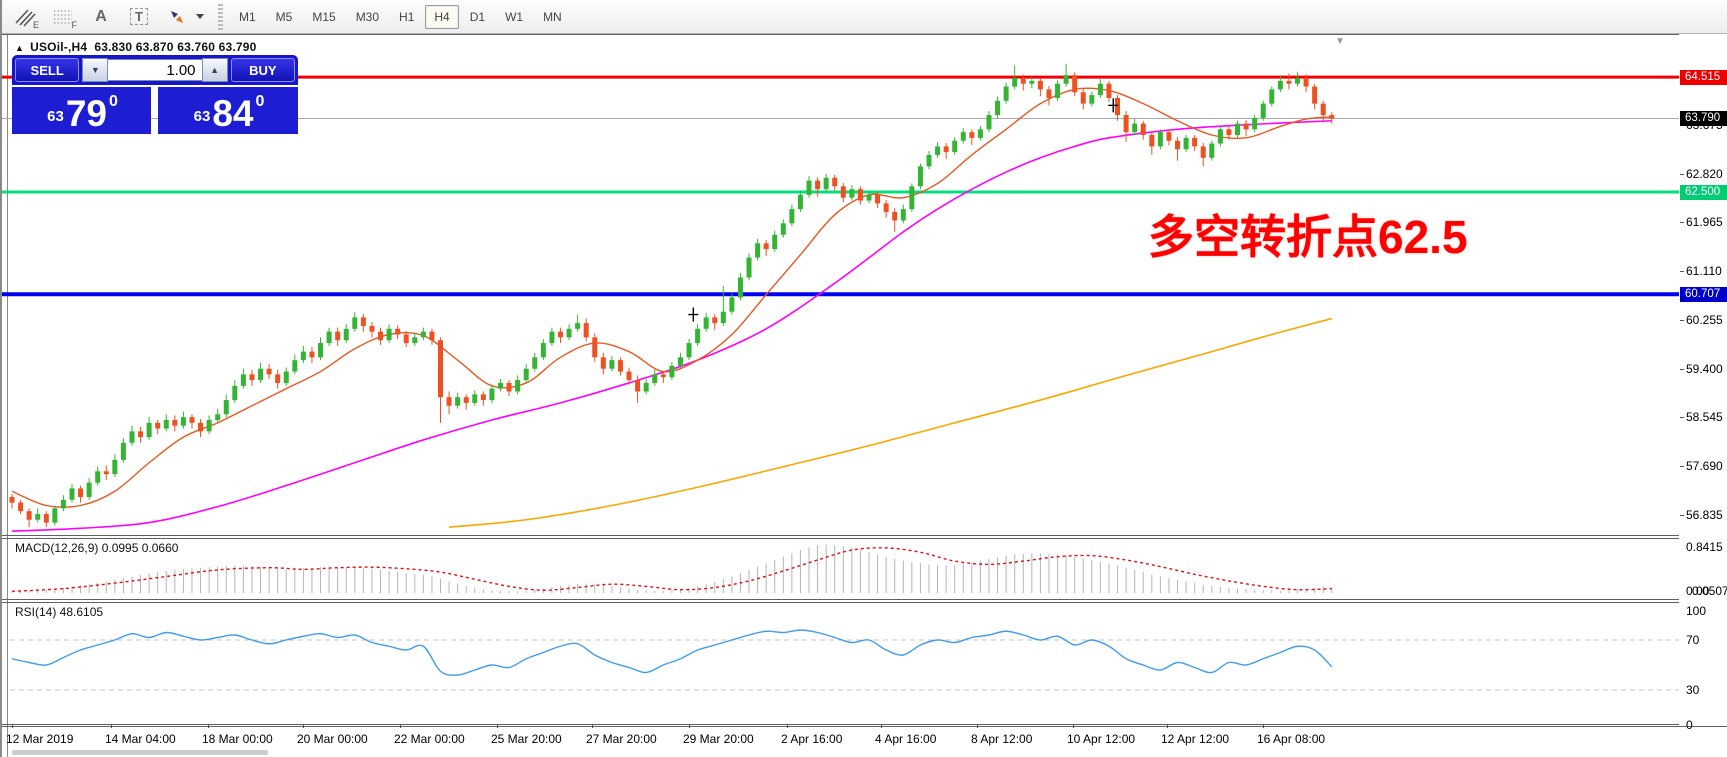 This screenshot has width=1727, height=757. Describe the element at coordinates (40, 739) in the screenshot. I see `time-axis-label: 12 Mar 2019` at that location.